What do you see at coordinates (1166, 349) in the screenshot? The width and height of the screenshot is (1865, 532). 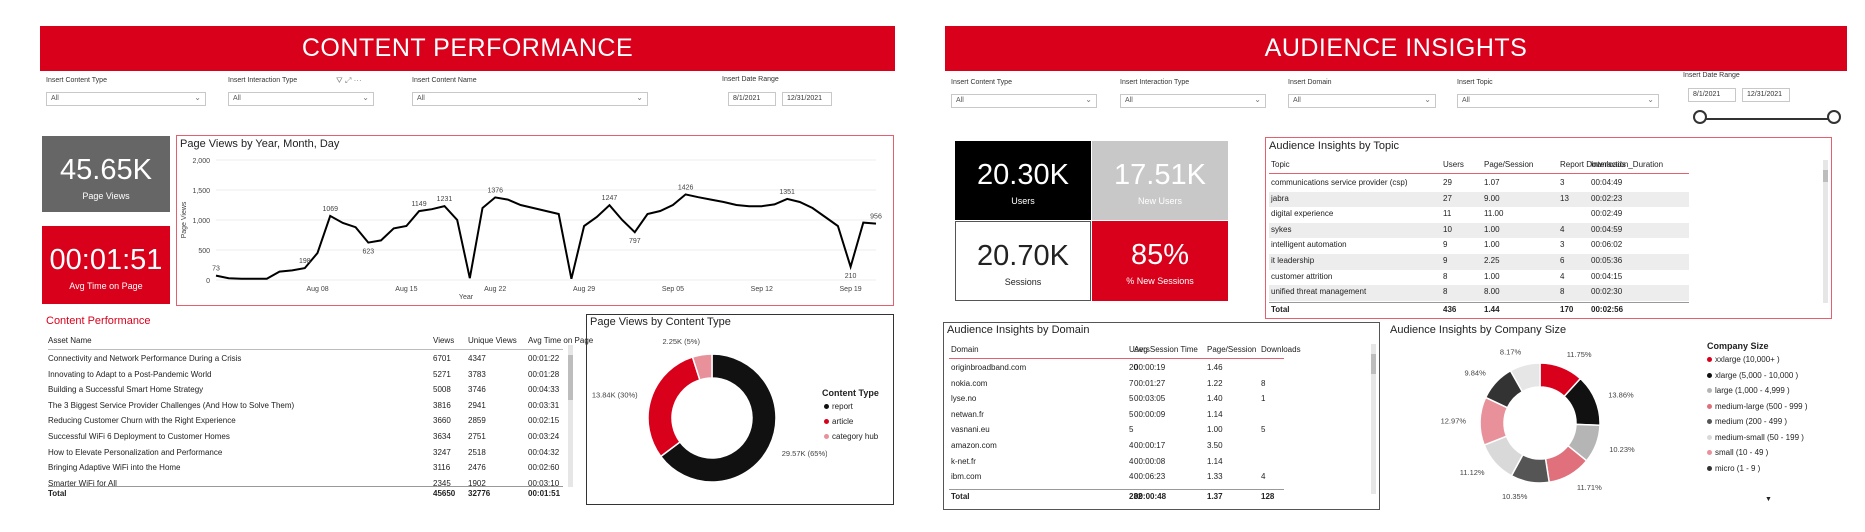 I see `column-header: Avg Session Time` at bounding box center [1166, 349].